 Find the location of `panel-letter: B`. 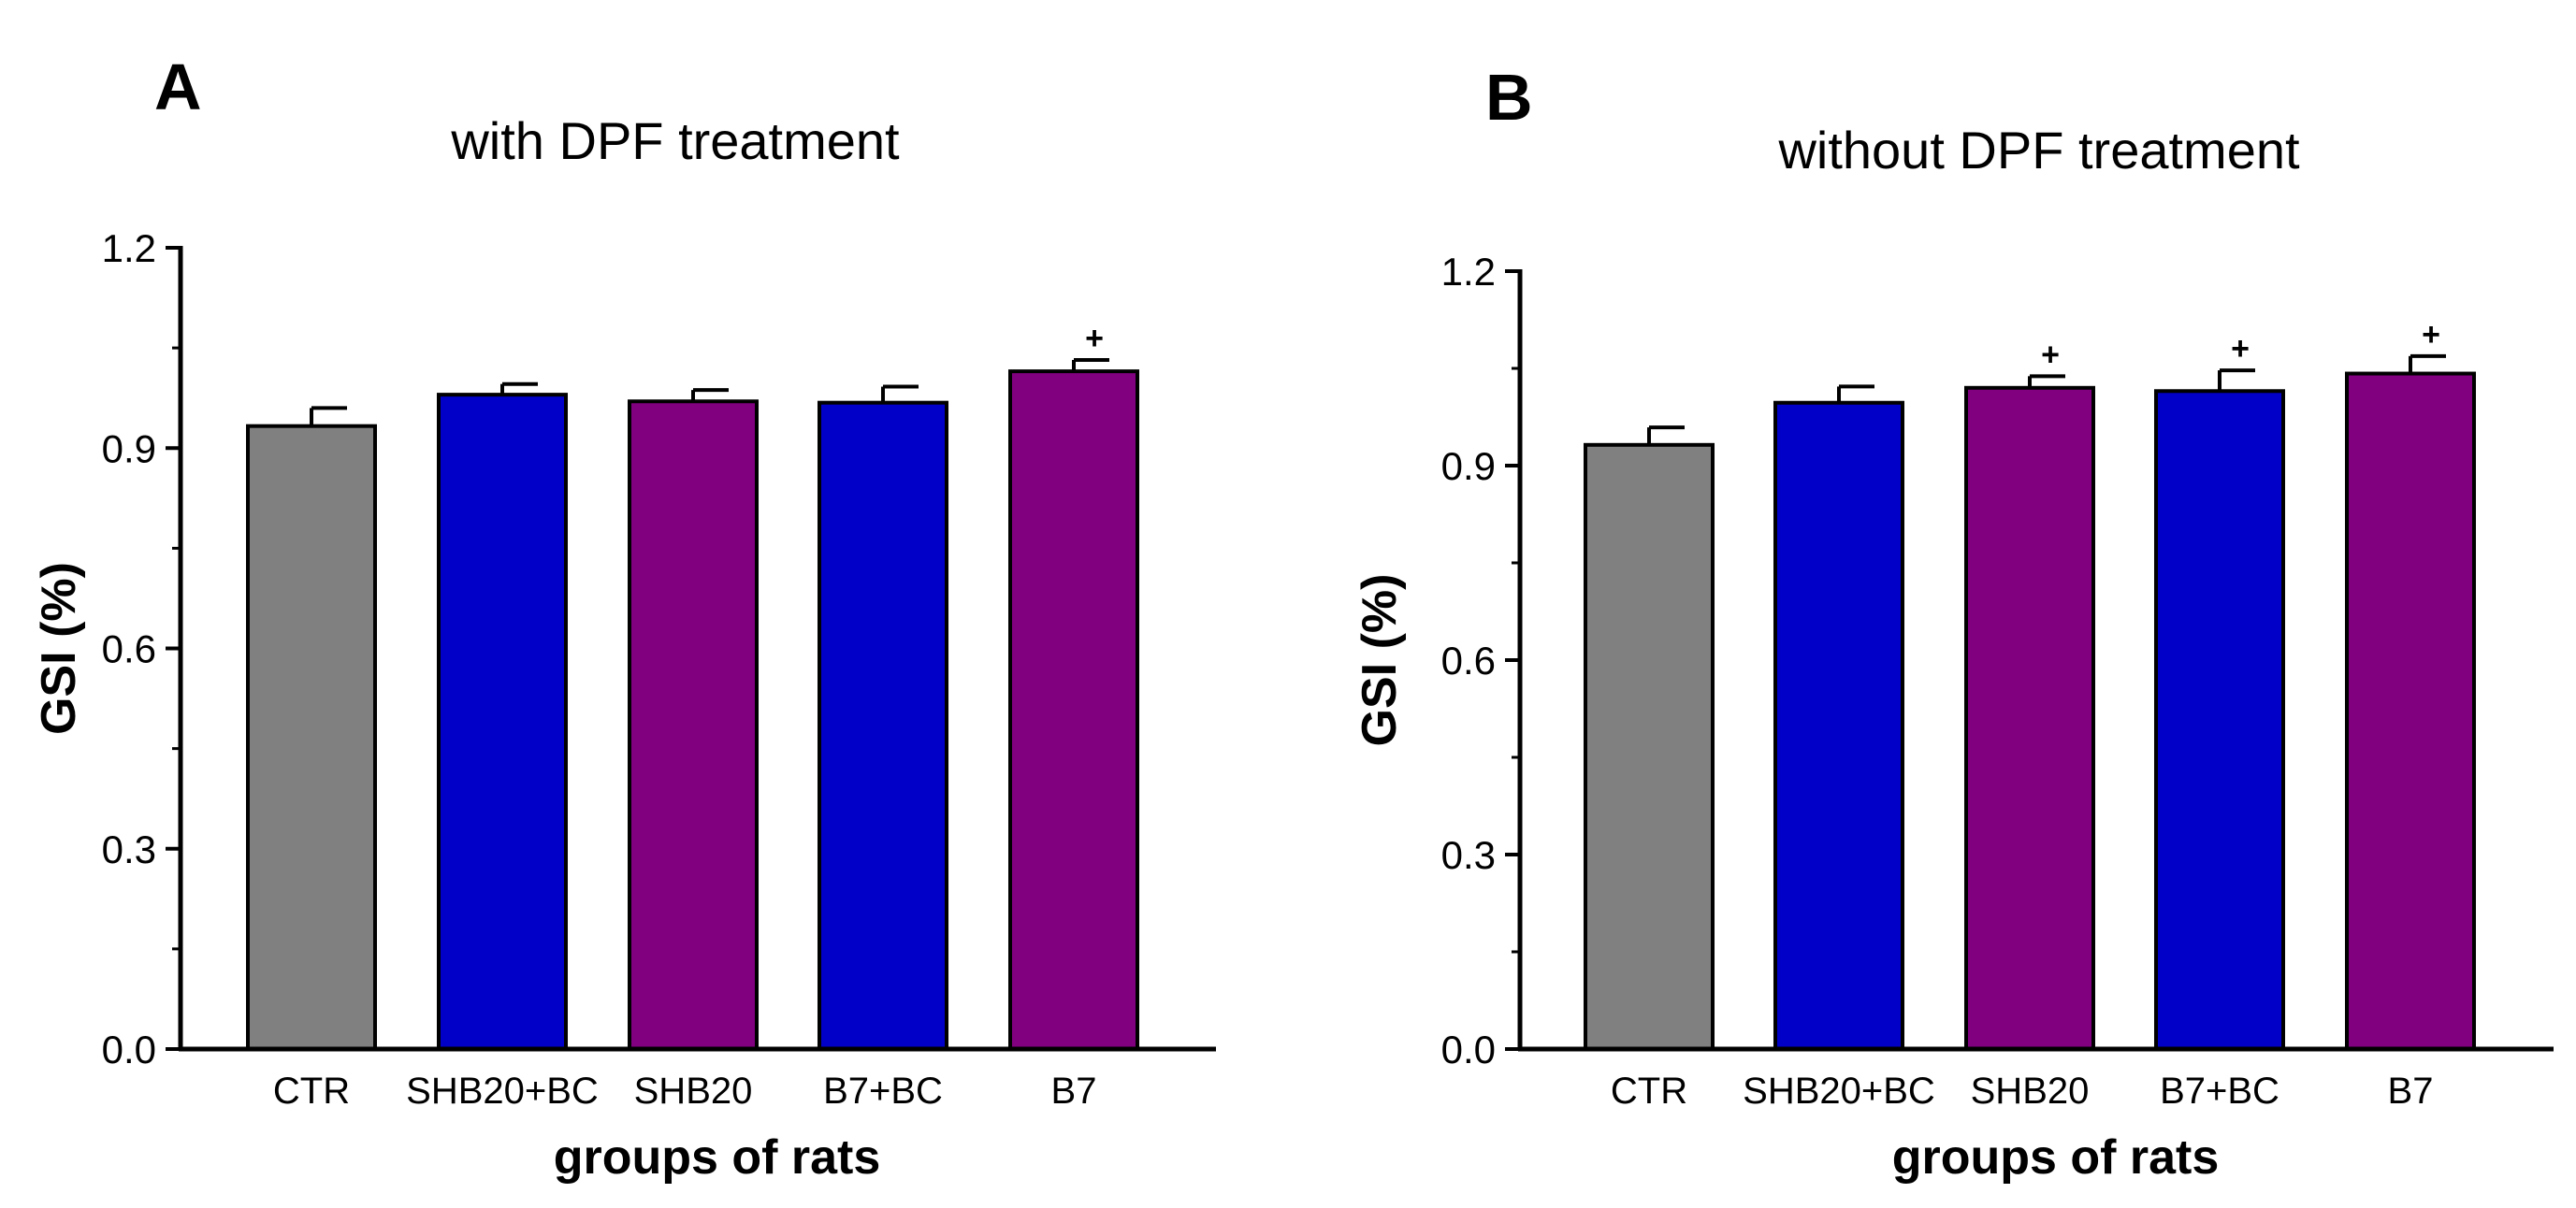

panel-letter: B is located at coordinates (1509, 97).